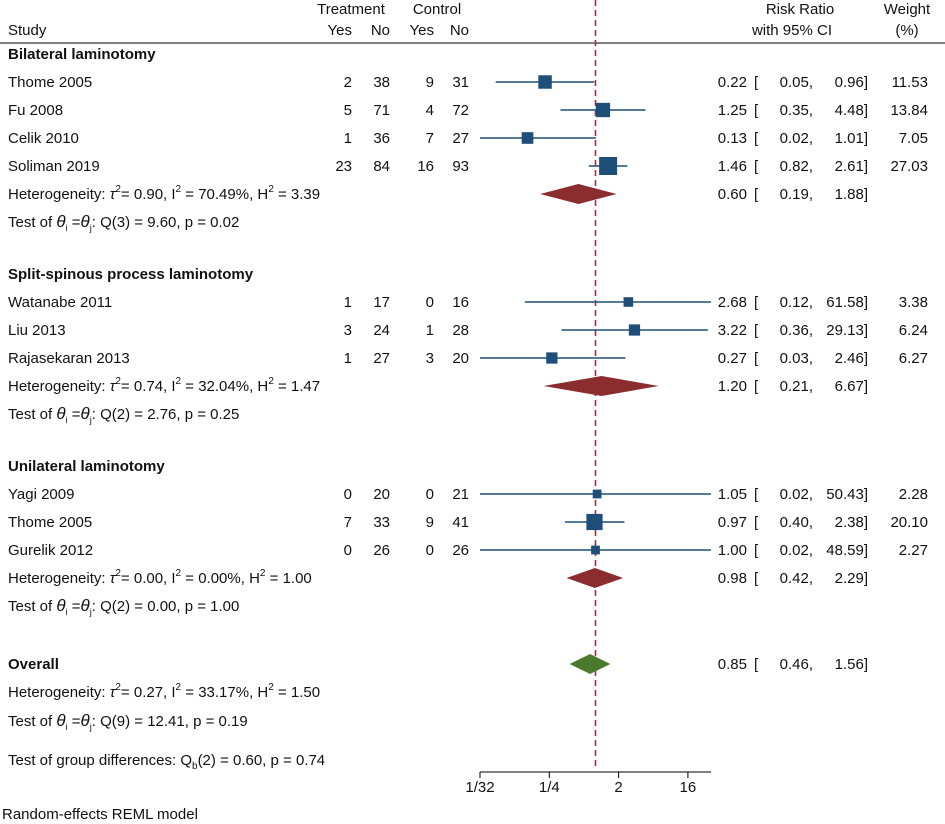 This screenshot has width=945, height=824. What do you see at coordinates (603, 110) in the screenshot?
I see `group-1-study-2-point-marker` at bounding box center [603, 110].